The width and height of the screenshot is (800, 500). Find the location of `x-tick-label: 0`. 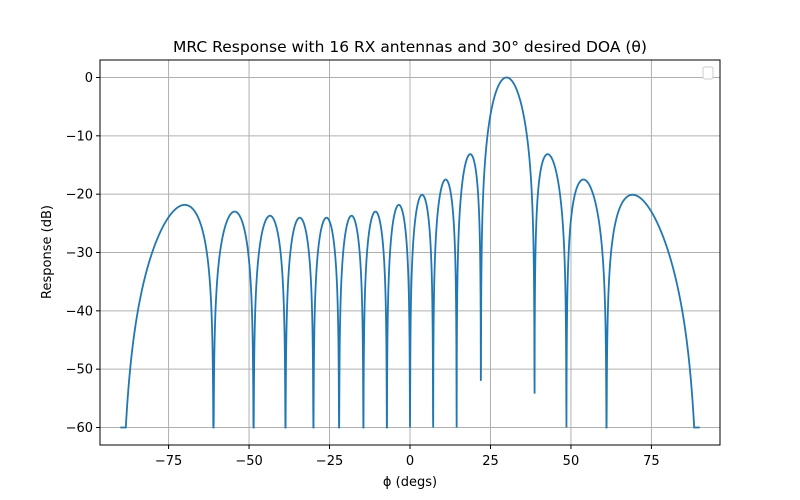

x-tick-label: 0 is located at coordinates (410, 461).